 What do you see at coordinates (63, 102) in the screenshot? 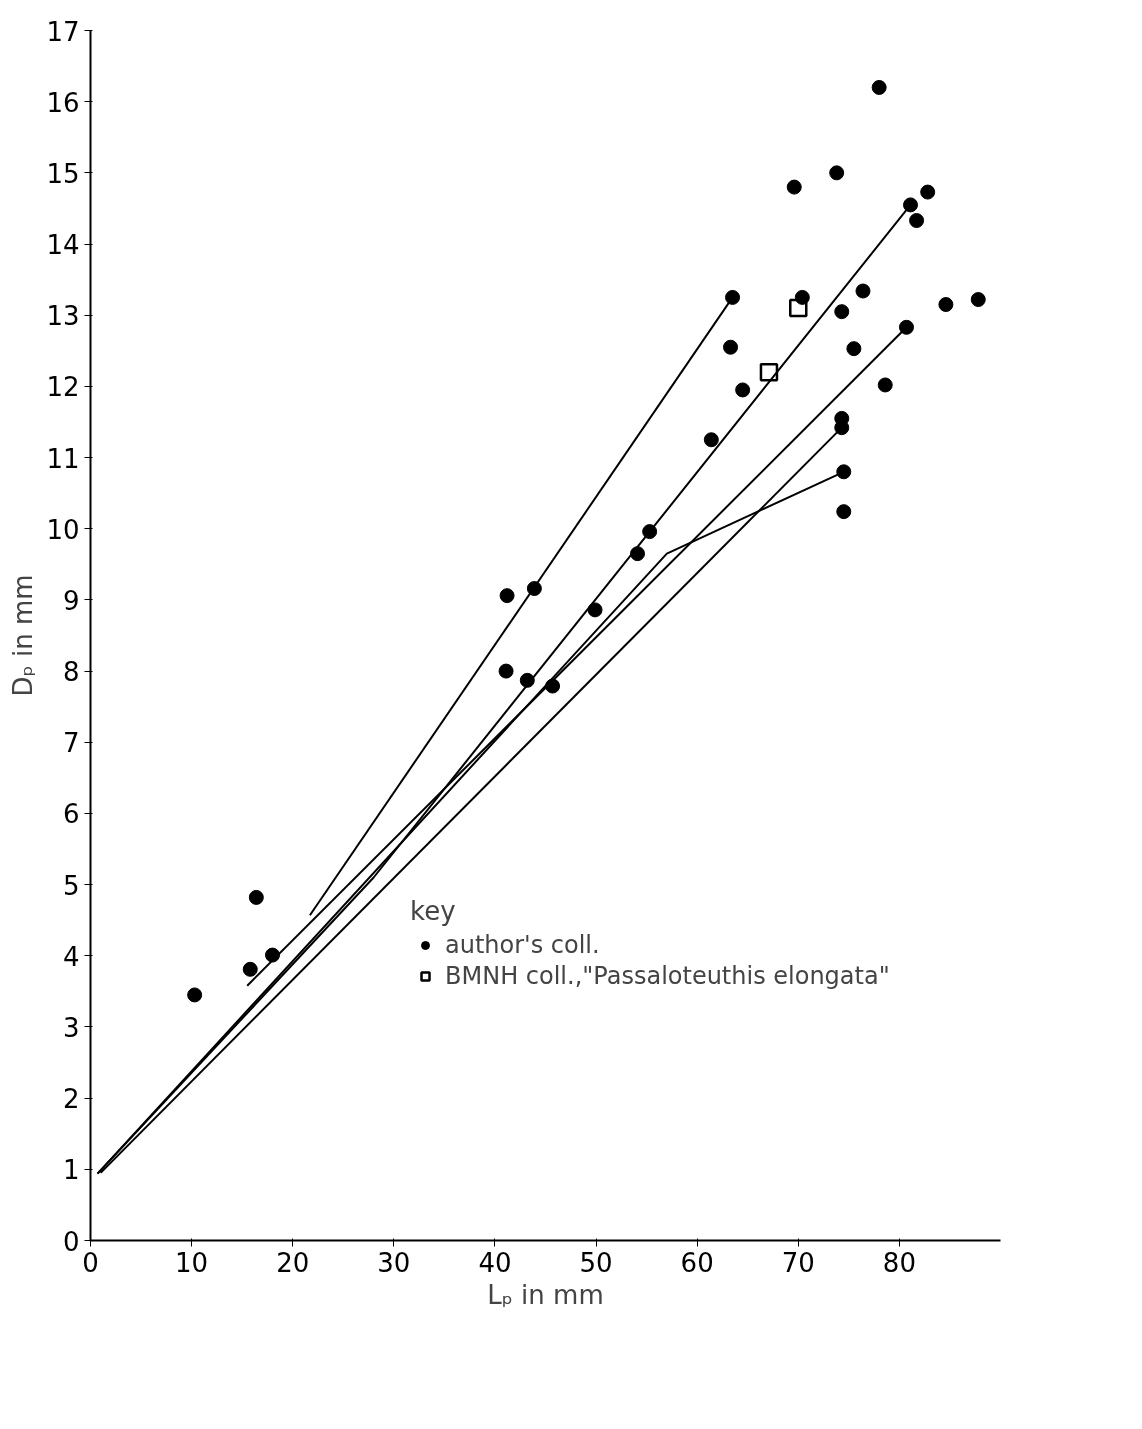
I see `y-tick-label: 16` at bounding box center [63, 102].